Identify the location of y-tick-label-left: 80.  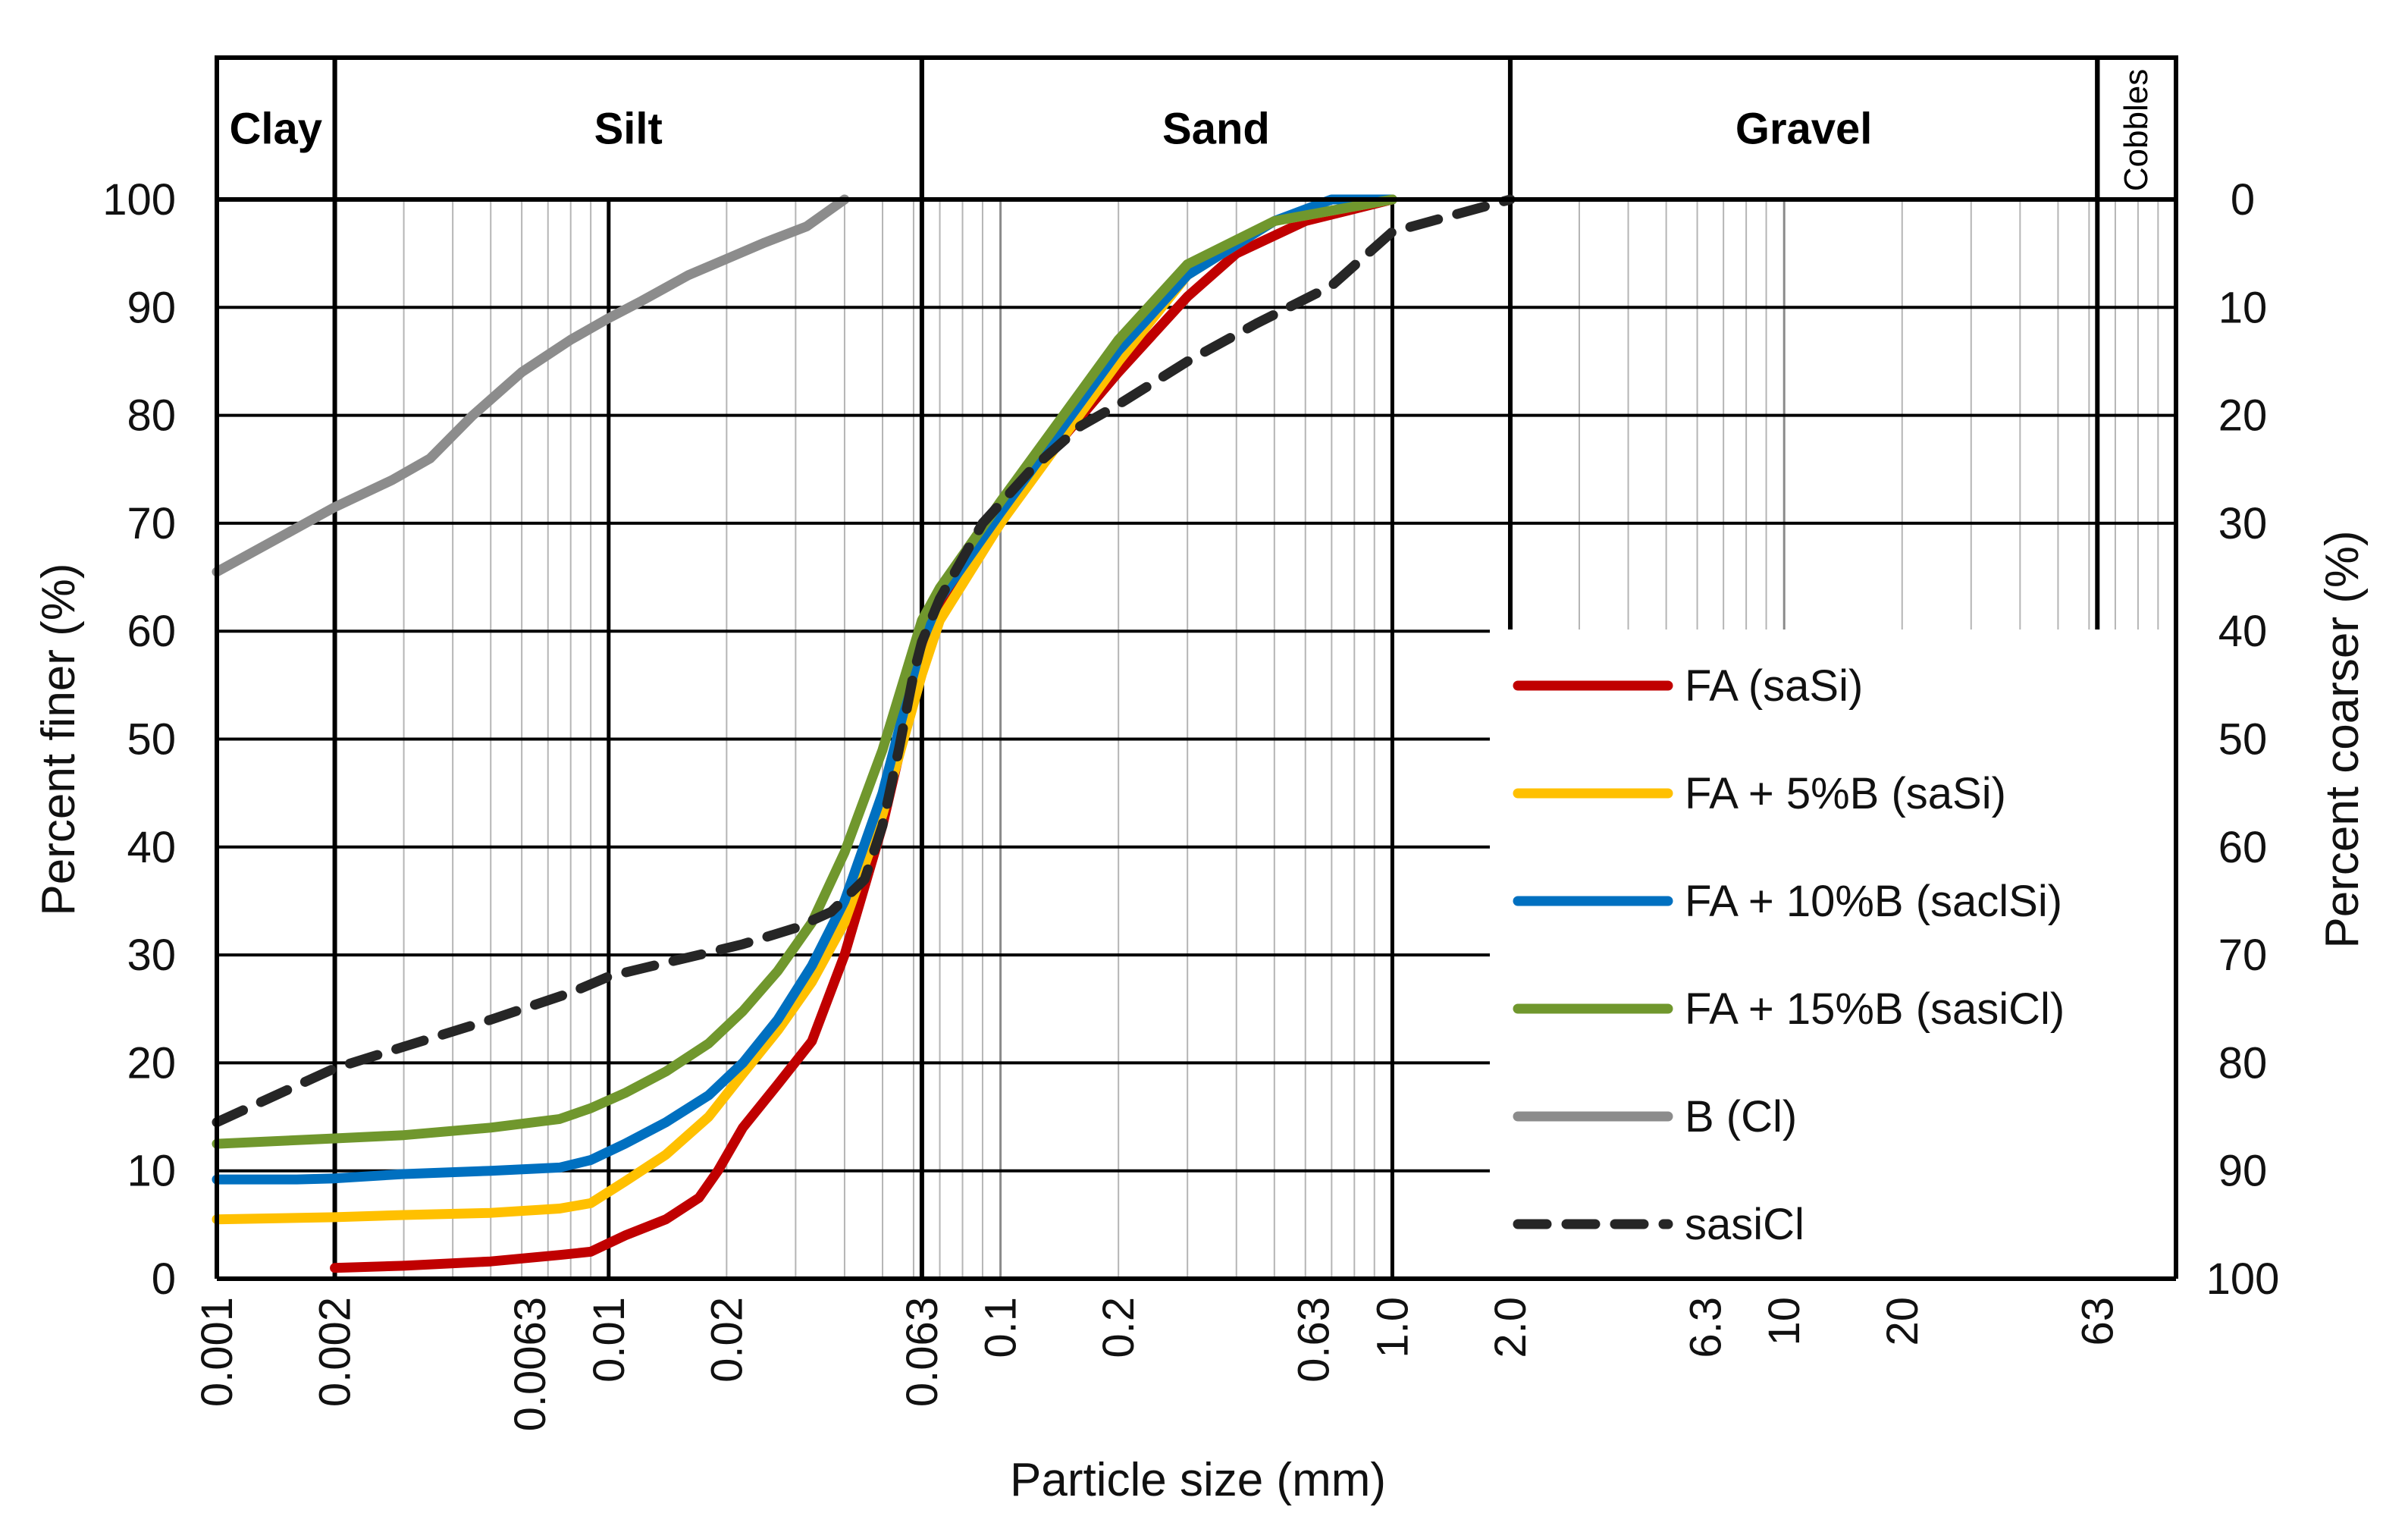
(151, 416).